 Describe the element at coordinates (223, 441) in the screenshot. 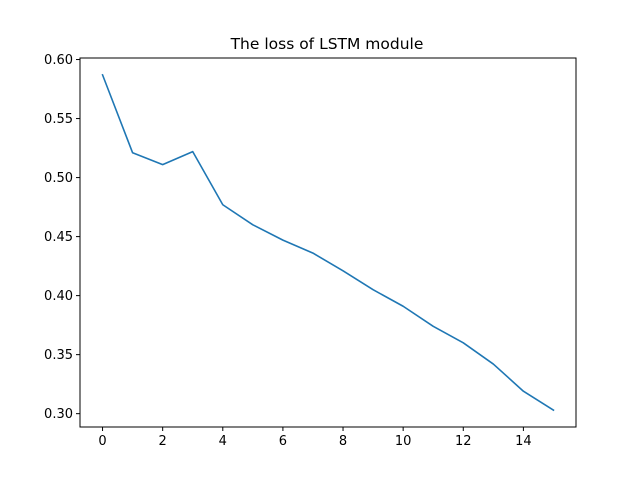

I see `x-tick-label: 4` at that location.